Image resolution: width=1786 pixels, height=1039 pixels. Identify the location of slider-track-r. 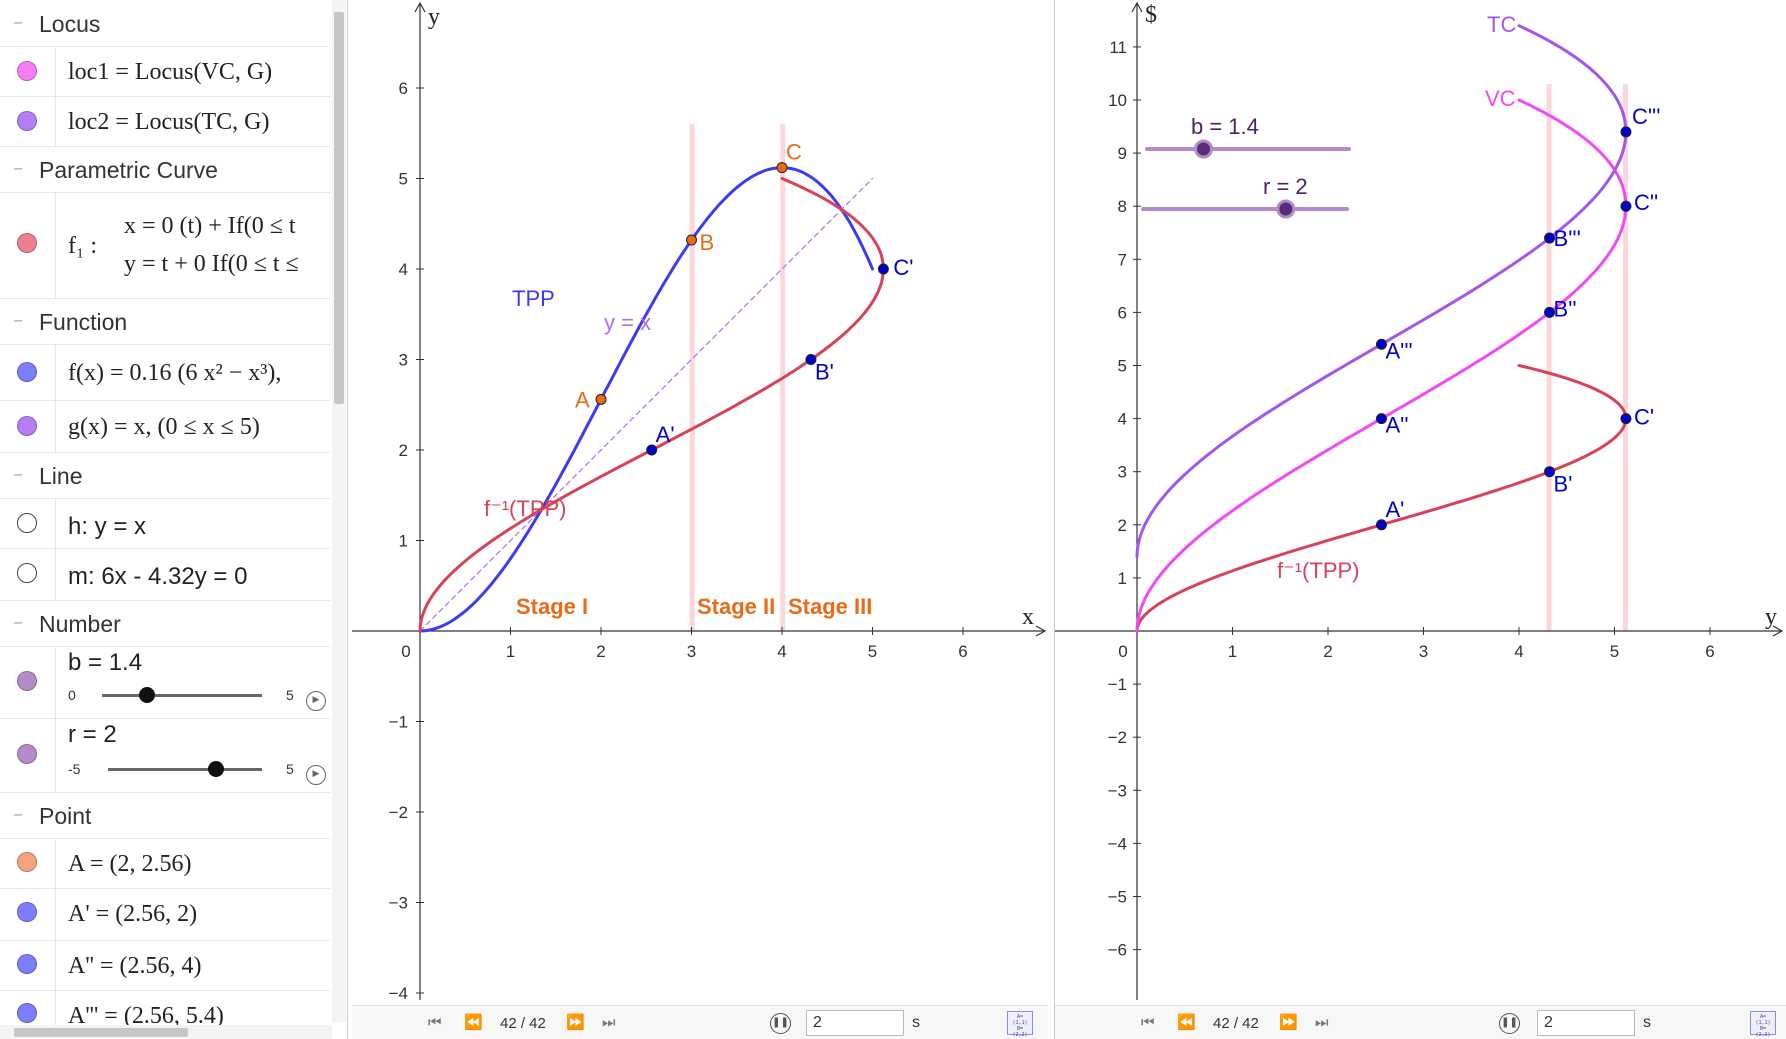
(185, 769).